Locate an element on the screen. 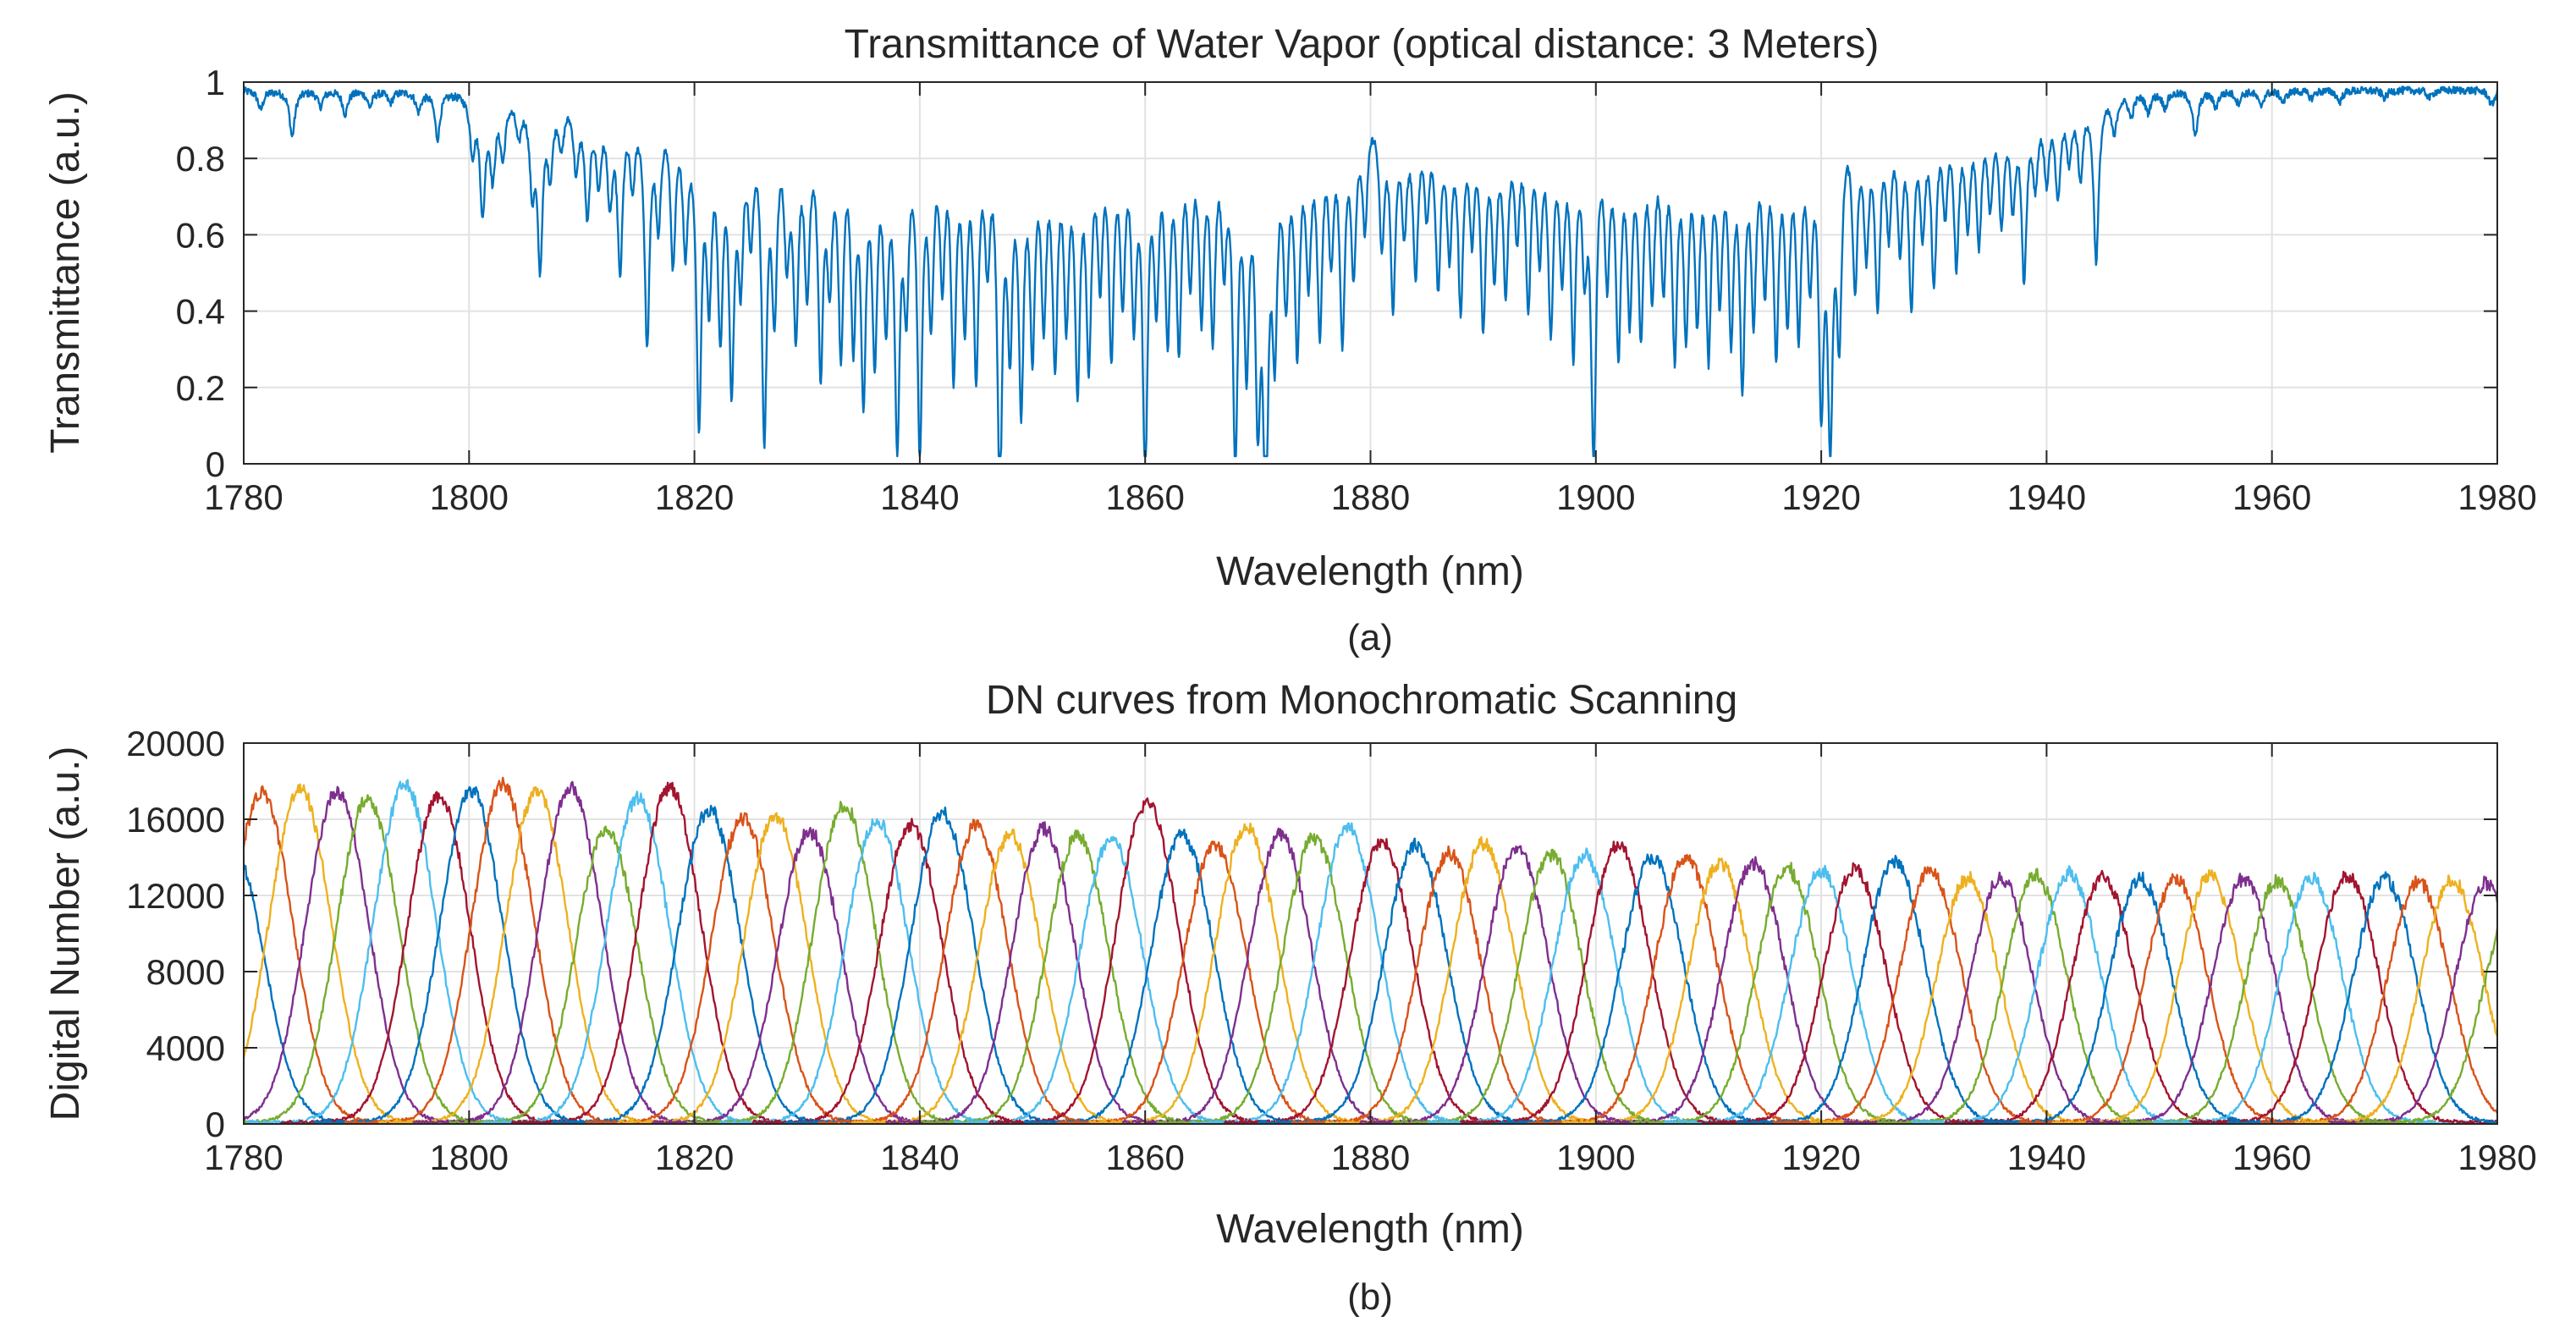 The image size is (2576, 1333). chart-b-y-axis-label: Digital Number (a.u.) is located at coordinates (65, 933).